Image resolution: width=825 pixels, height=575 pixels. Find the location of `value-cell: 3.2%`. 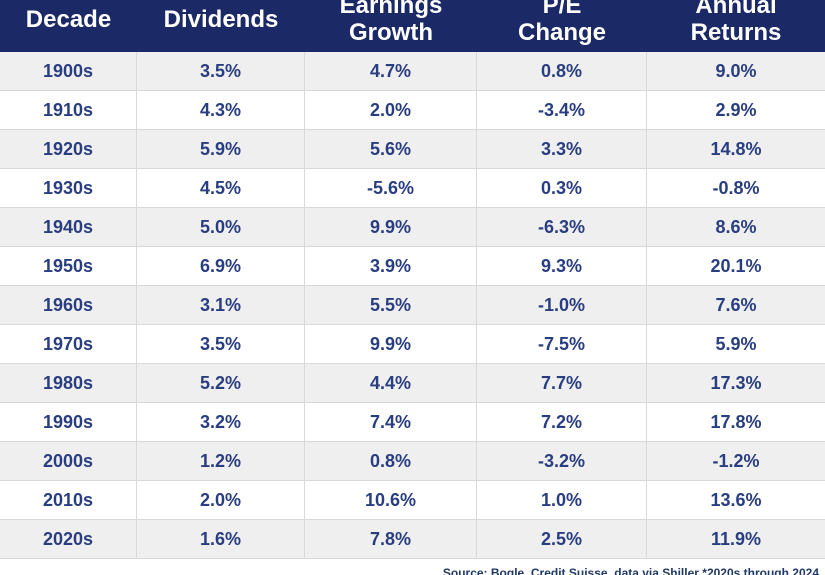

value-cell: 3.2% is located at coordinates (221, 422).